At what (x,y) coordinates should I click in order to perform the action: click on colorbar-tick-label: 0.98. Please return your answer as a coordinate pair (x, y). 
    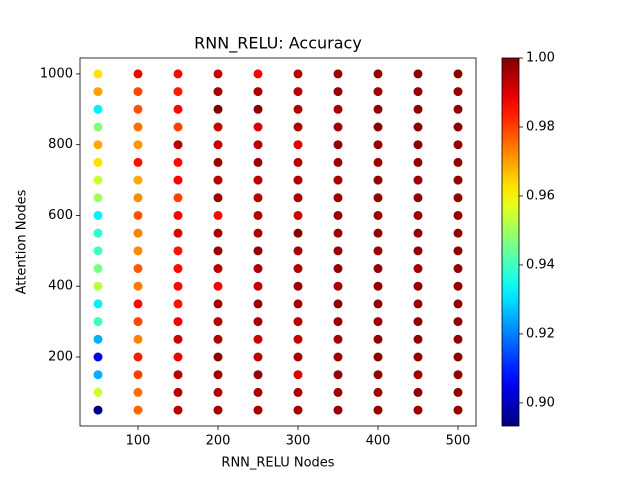
    Looking at the image, I should click on (540, 126).